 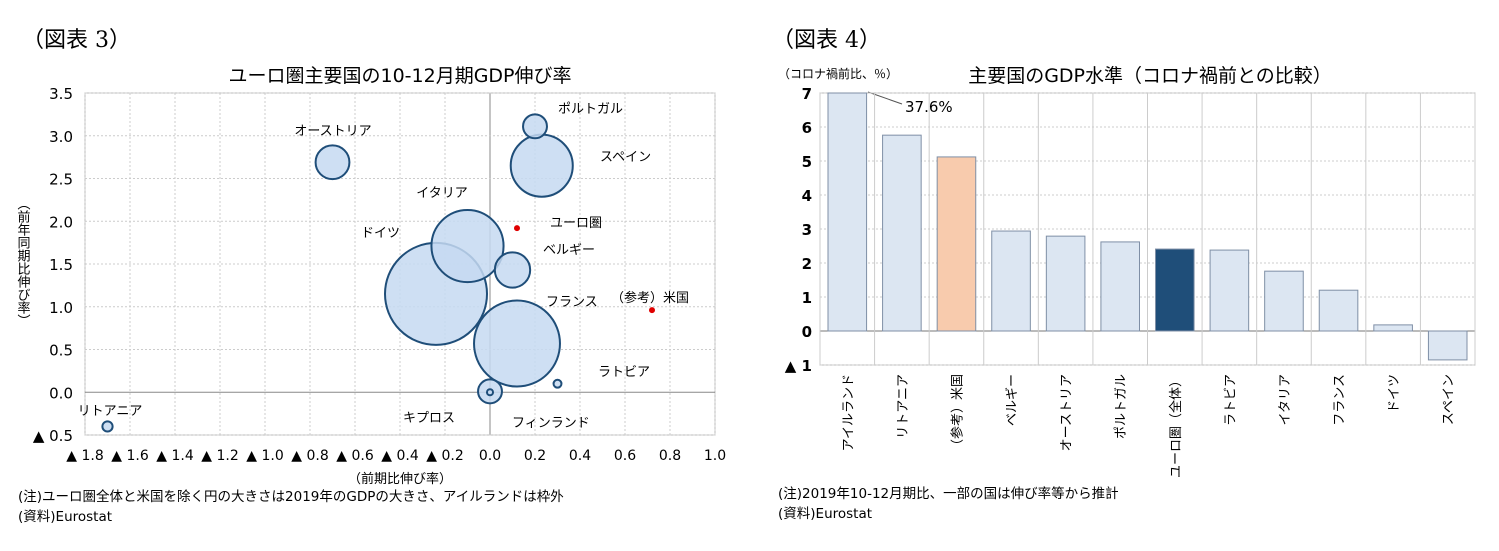 What do you see at coordinates (807, 196) in the screenshot?
I see `y-tick-label: 4` at bounding box center [807, 196].